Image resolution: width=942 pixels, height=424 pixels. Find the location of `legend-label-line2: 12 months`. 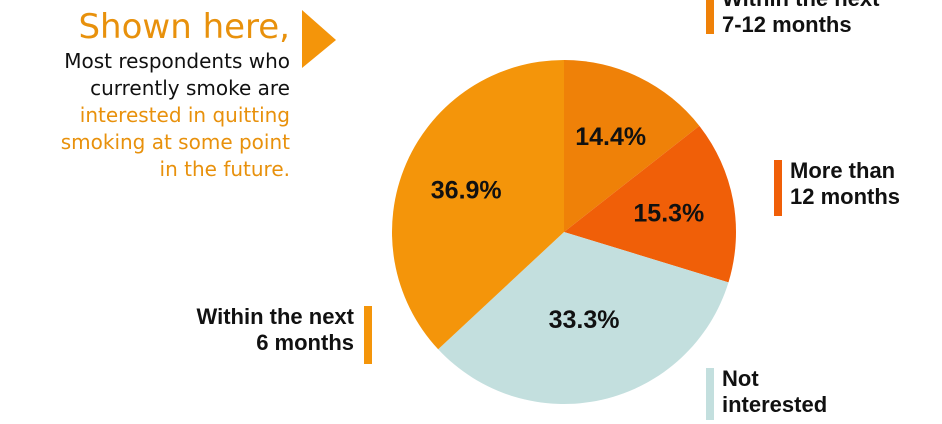

legend-label-line2: 12 months is located at coordinates (845, 196).